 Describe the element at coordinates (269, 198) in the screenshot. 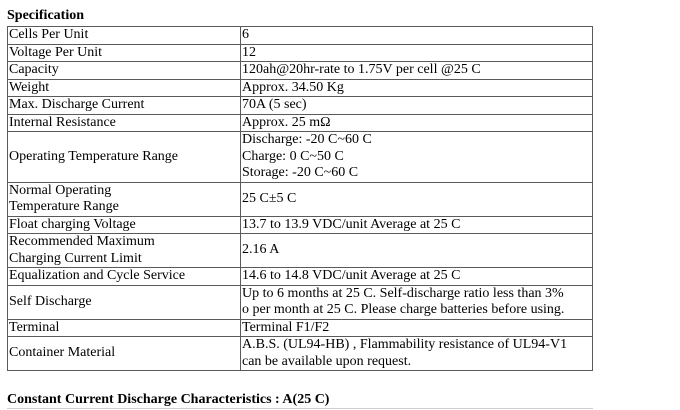

I see `spec-value-text: 25 C±5 C` at that location.